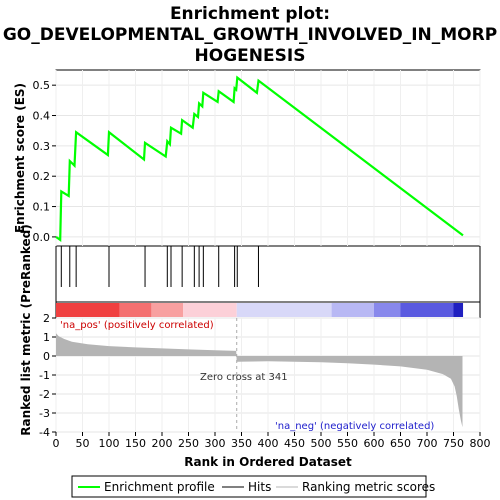 The height and width of the screenshot is (500, 500). What do you see at coordinates (480, 443) in the screenshot?
I see `x-tick-label-16: 800` at bounding box center [480, 443].